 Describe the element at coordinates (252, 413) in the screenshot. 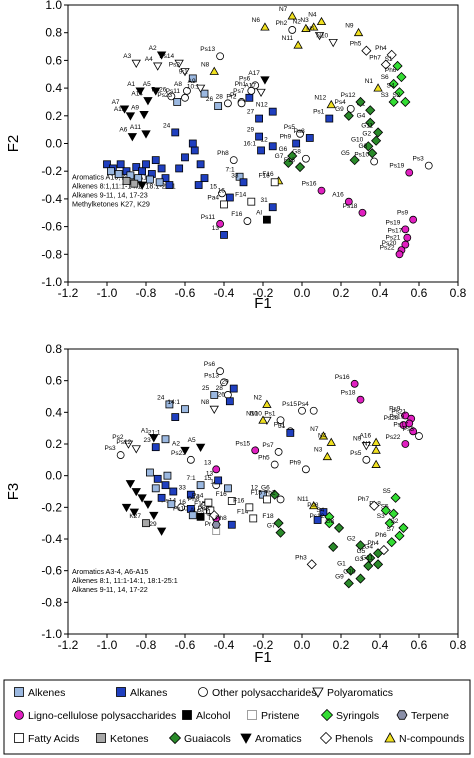

I see `data-label: N10` at that location.